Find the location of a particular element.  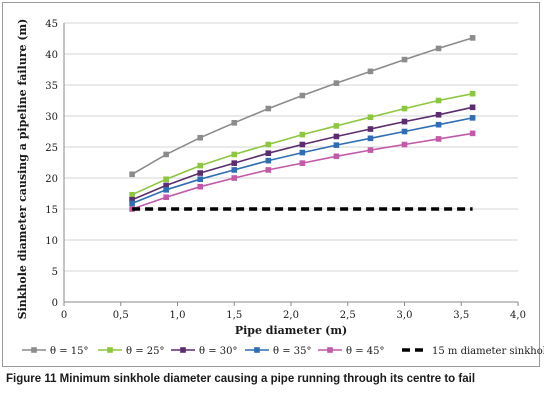

y-tick-labels: 0 5 10 15 20 25 30 35 40 45 is located at coordinates (51, 164).